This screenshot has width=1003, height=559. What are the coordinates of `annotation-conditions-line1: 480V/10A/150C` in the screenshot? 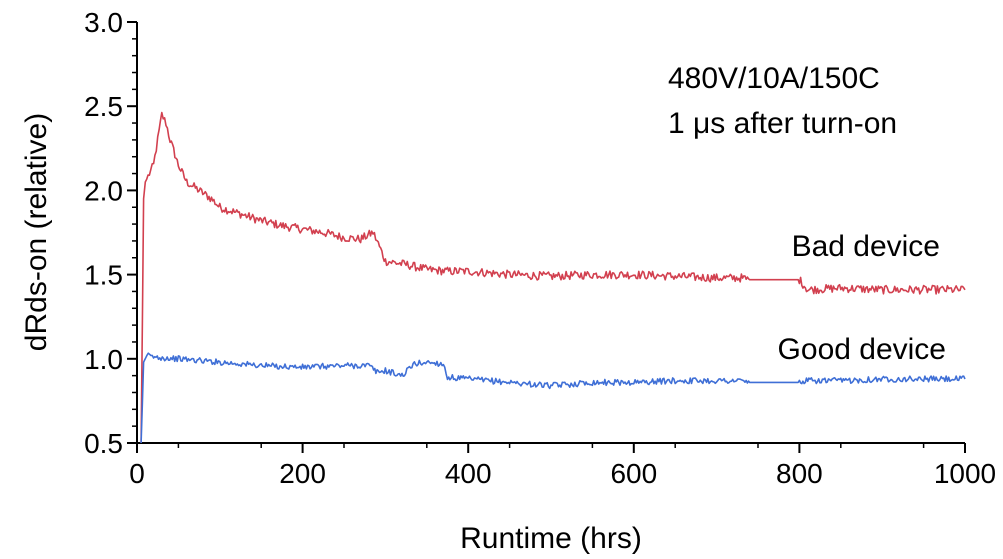 It's located at (774, 78).